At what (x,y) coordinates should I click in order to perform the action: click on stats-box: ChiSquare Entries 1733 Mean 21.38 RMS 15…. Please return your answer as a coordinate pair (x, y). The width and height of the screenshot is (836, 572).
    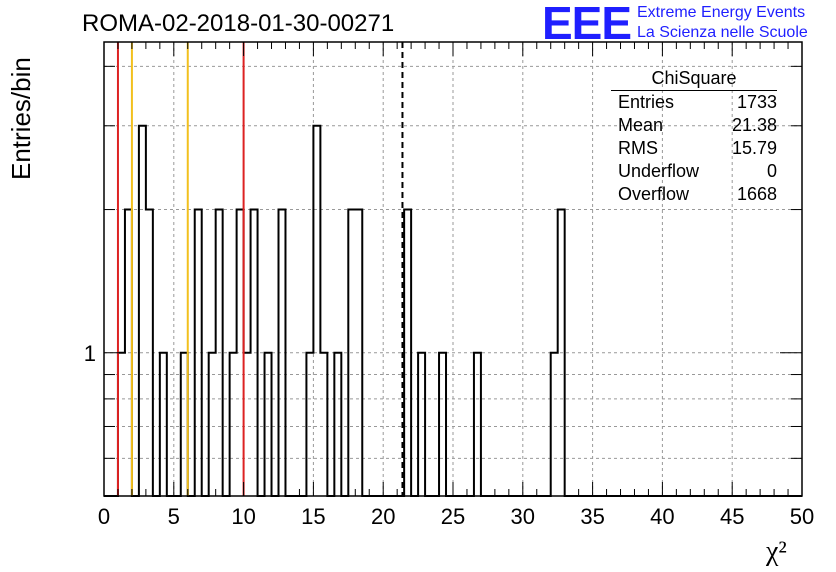
    Looking at the image, I should click on (694, 136).